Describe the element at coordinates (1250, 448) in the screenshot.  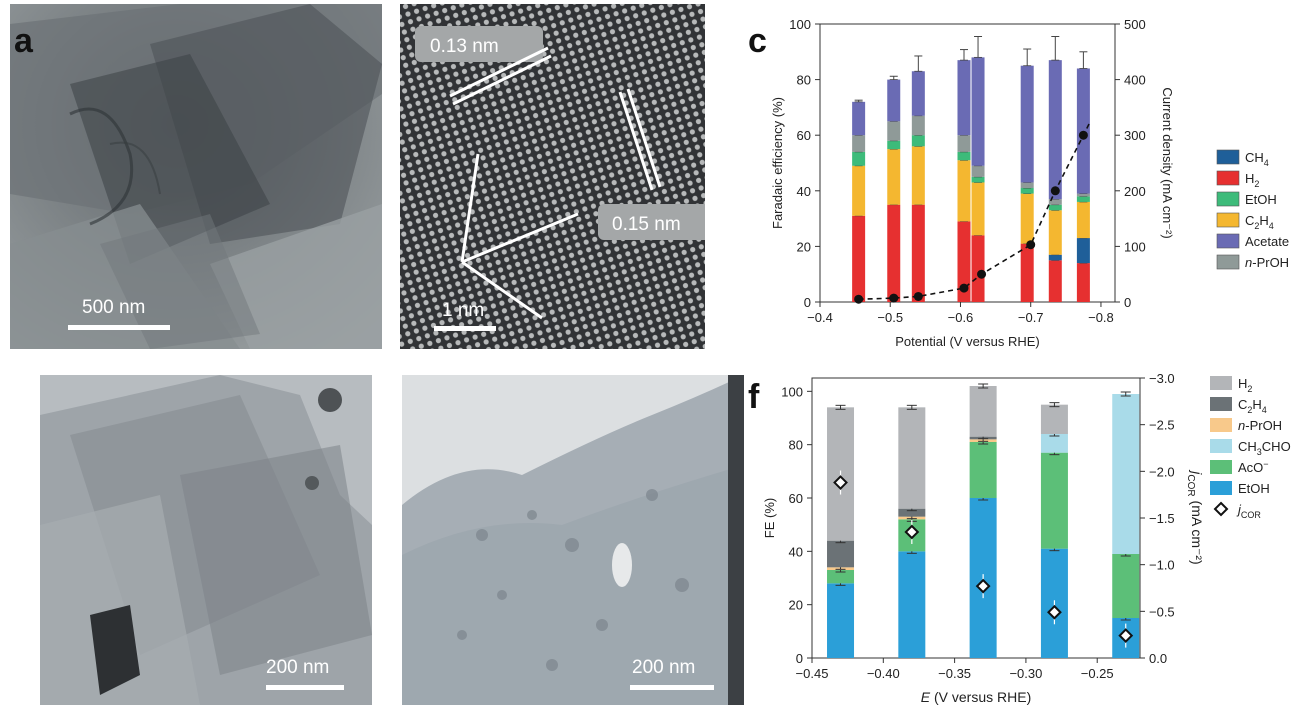
I see `legend-f: H2 C2H4 n-PrOH CH3CHO AcO− EtOH jCOR` at that location.